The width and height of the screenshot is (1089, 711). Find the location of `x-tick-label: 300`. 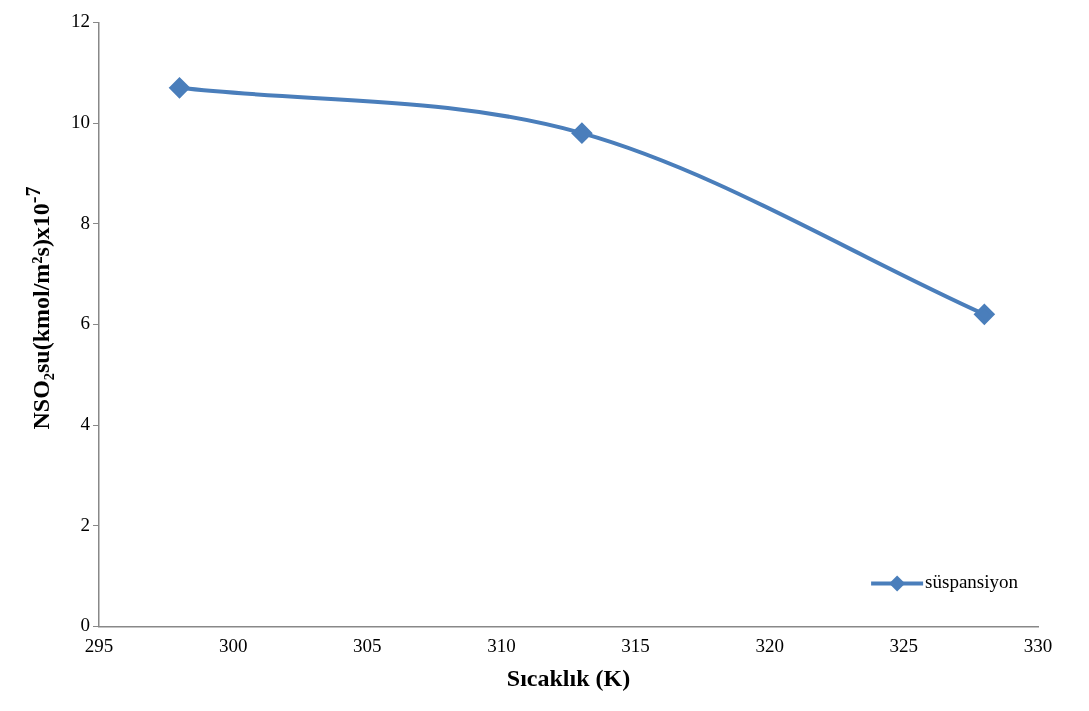

x-tick-label: 300 is located at coordinates (233, 645).